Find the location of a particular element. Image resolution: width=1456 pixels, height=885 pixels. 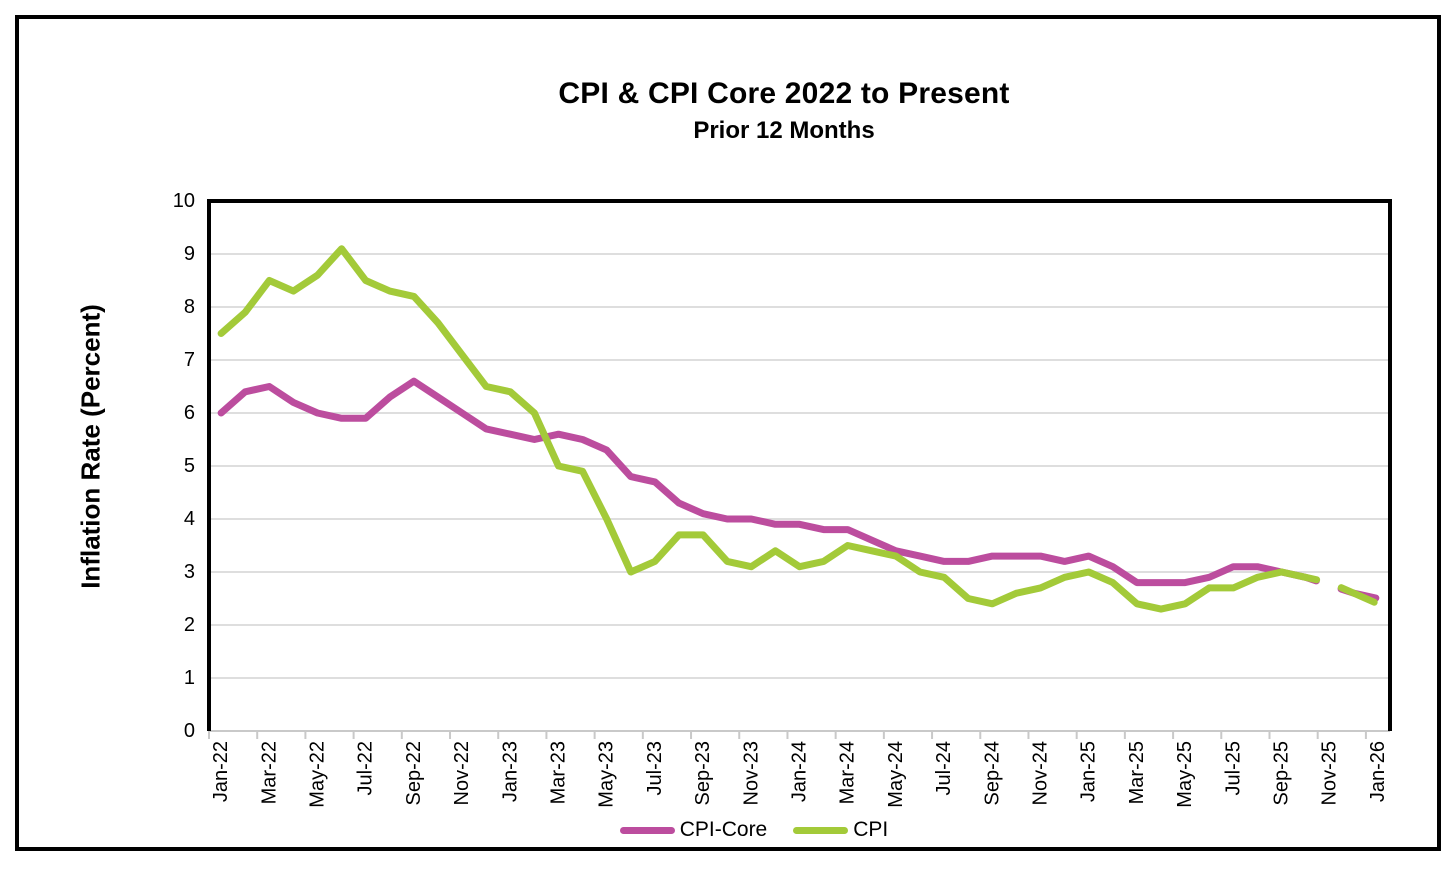

y-axis-tick-labels: 0 1 2 3 4 5 6 7 8 9 10 is located at coordinates (184, 466).